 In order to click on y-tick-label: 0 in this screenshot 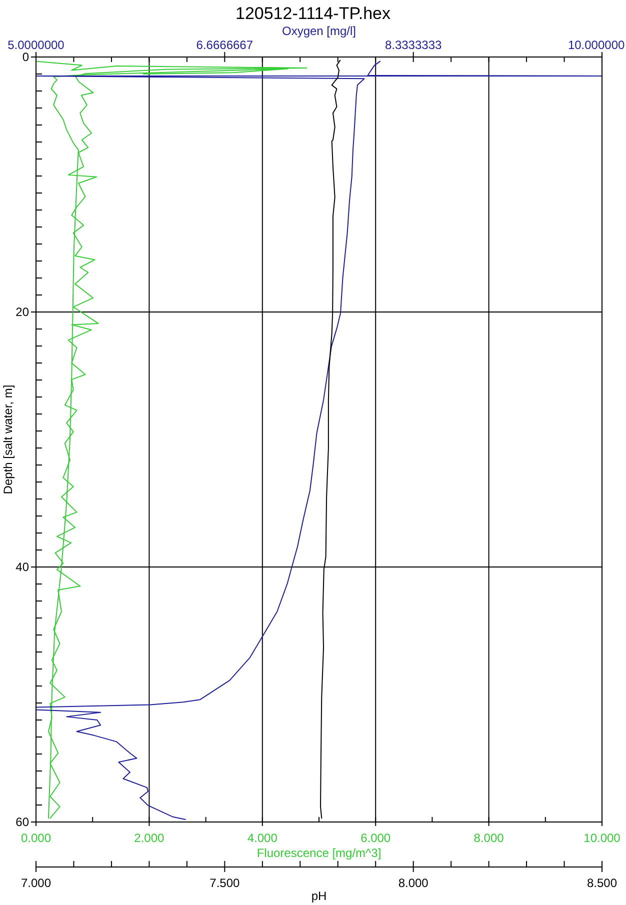, I will do `click(26, 57)`.